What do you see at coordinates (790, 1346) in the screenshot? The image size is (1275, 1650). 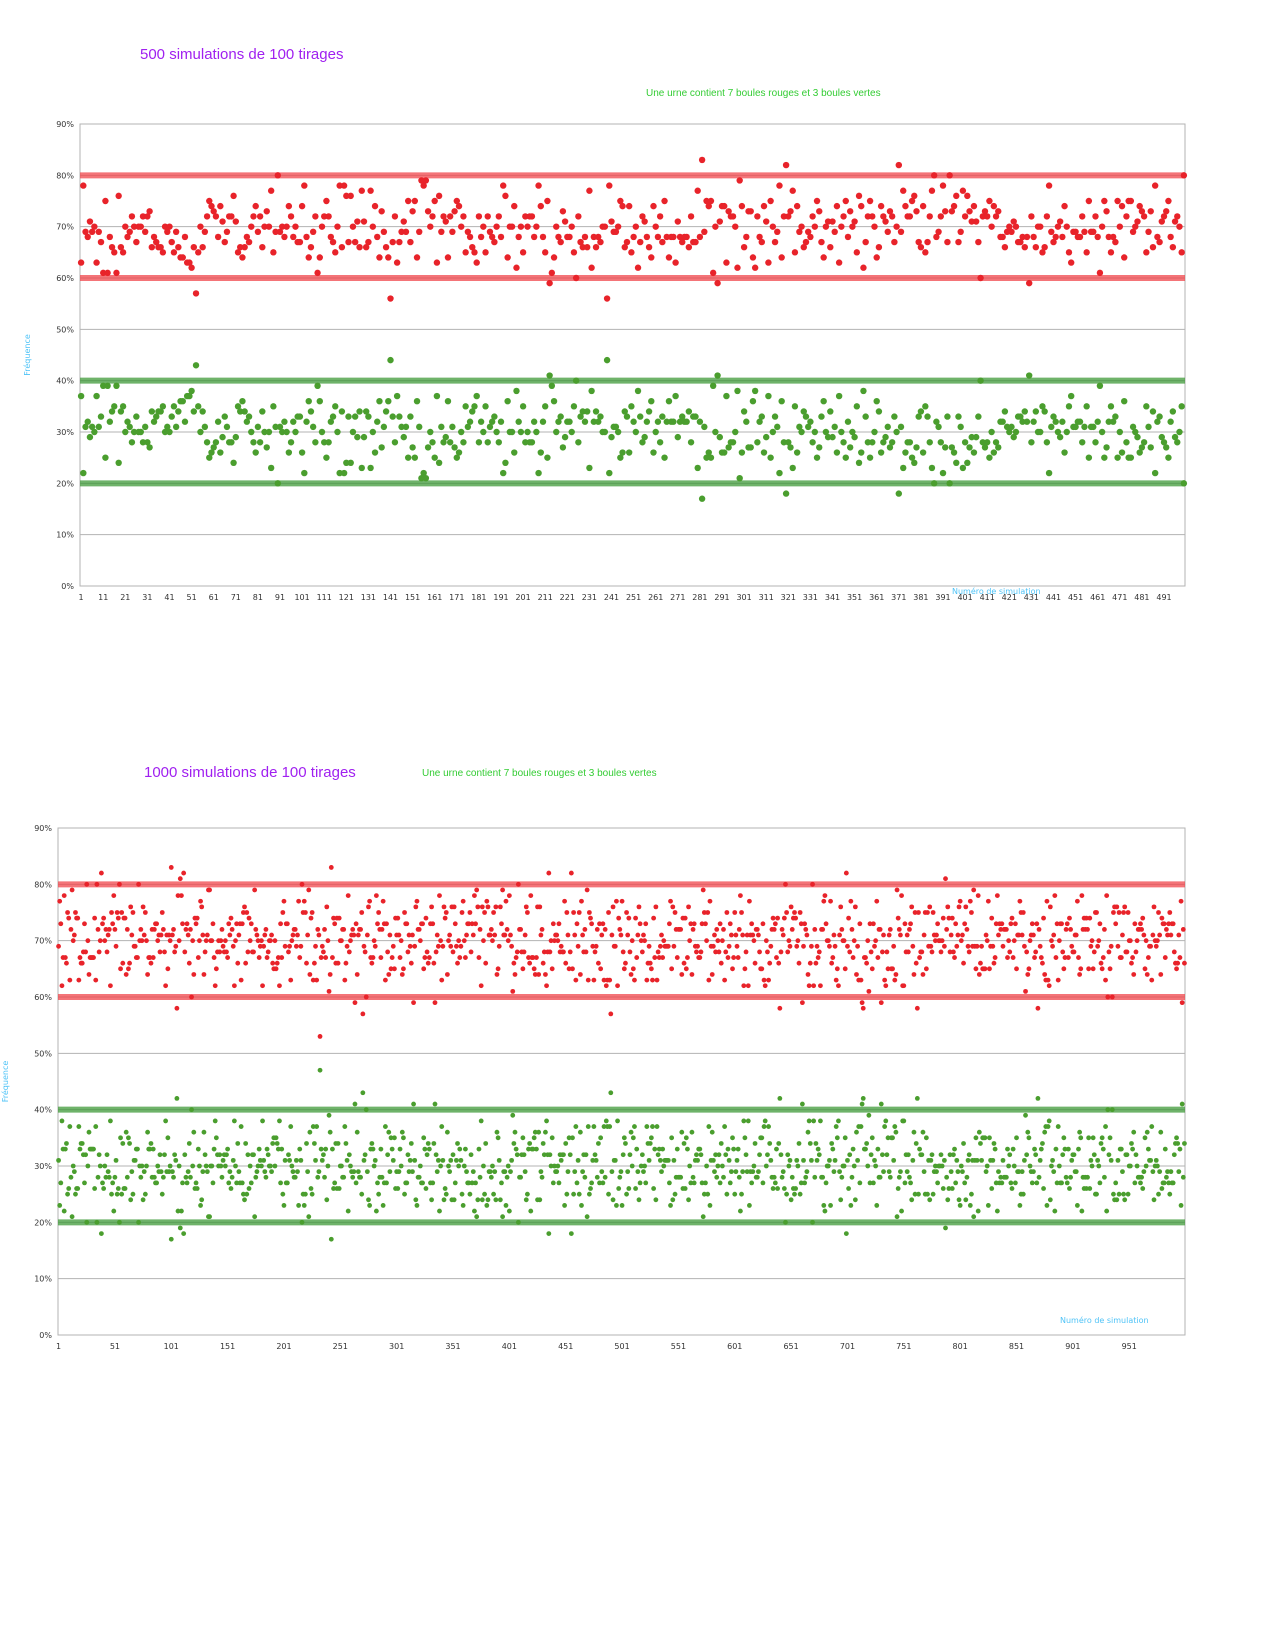 I see `x-tick-label: 651` at bounding box center [790, 1346].